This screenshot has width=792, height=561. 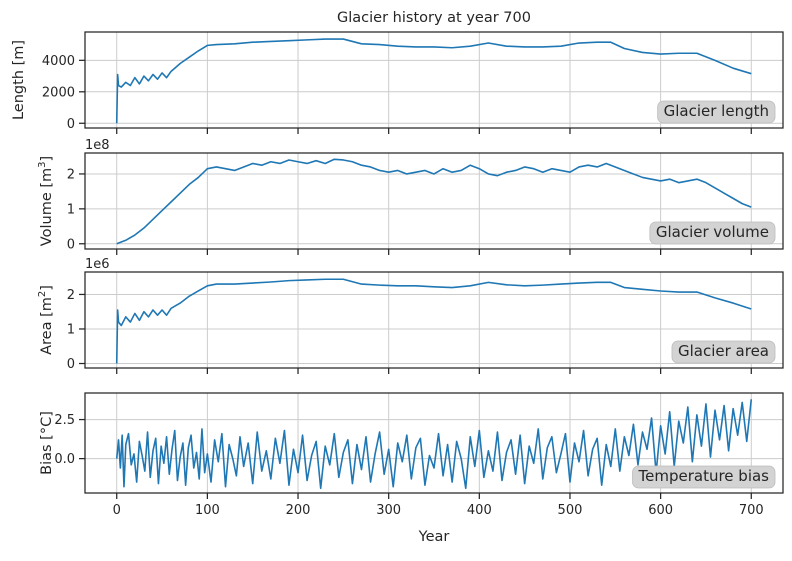 What do you see at coordinates (46, 320) in the screenshot?
I see `y-axis-label-3: Area [m2]` at bounding box center [46, 320].